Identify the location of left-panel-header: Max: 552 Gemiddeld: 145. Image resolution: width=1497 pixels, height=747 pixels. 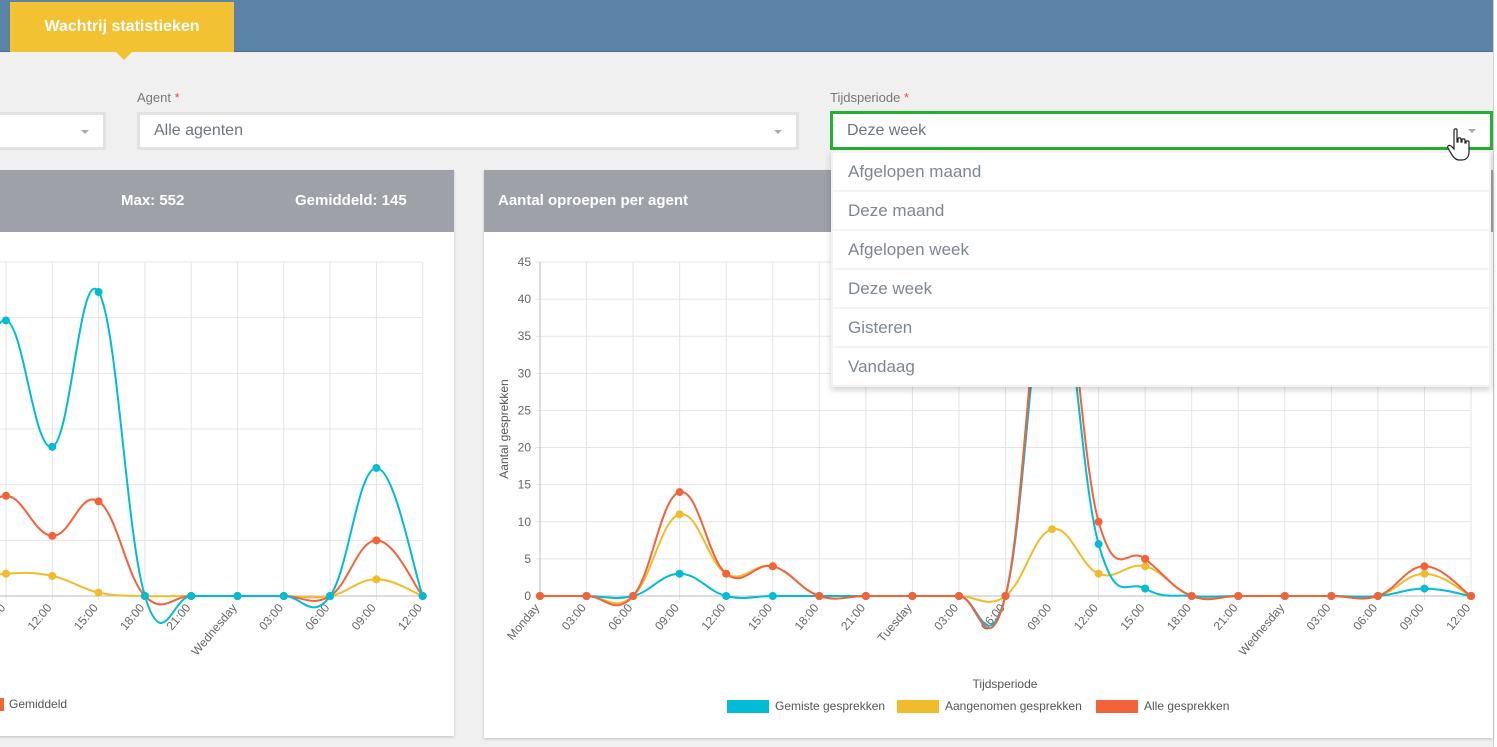
(227, 201).